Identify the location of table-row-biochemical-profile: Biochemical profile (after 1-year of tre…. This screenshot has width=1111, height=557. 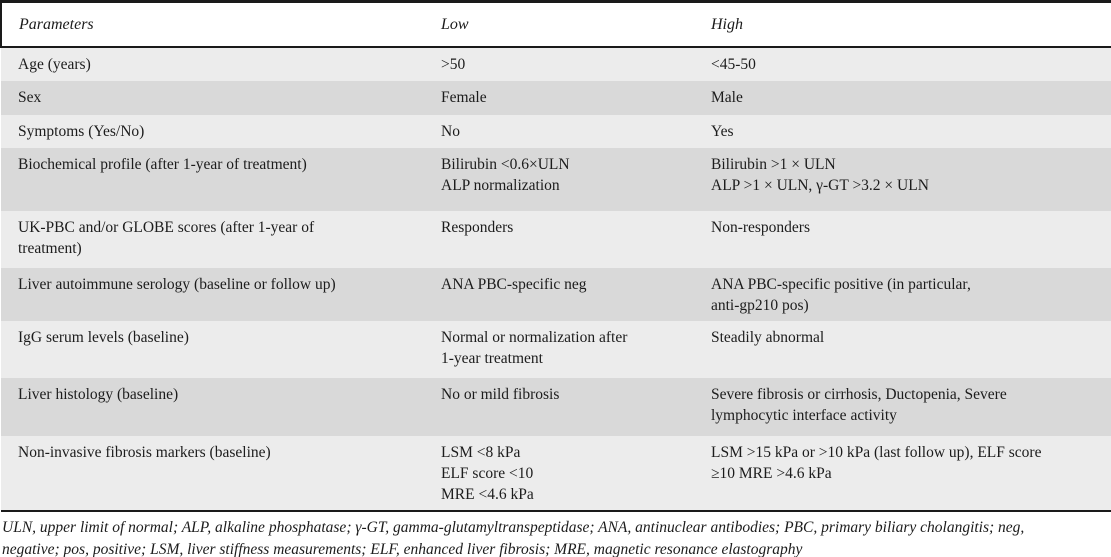
(556, 179).